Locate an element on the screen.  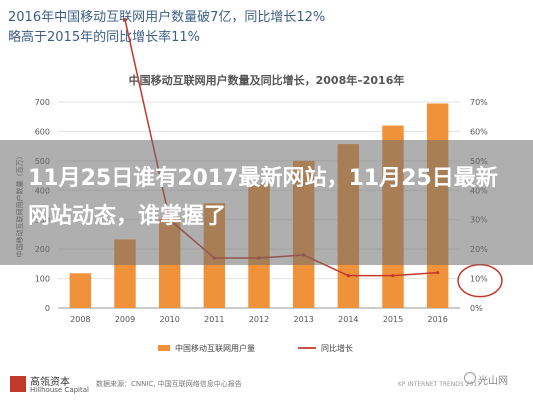
x-tick-label: 2009 is located at coordinates (125, 319).